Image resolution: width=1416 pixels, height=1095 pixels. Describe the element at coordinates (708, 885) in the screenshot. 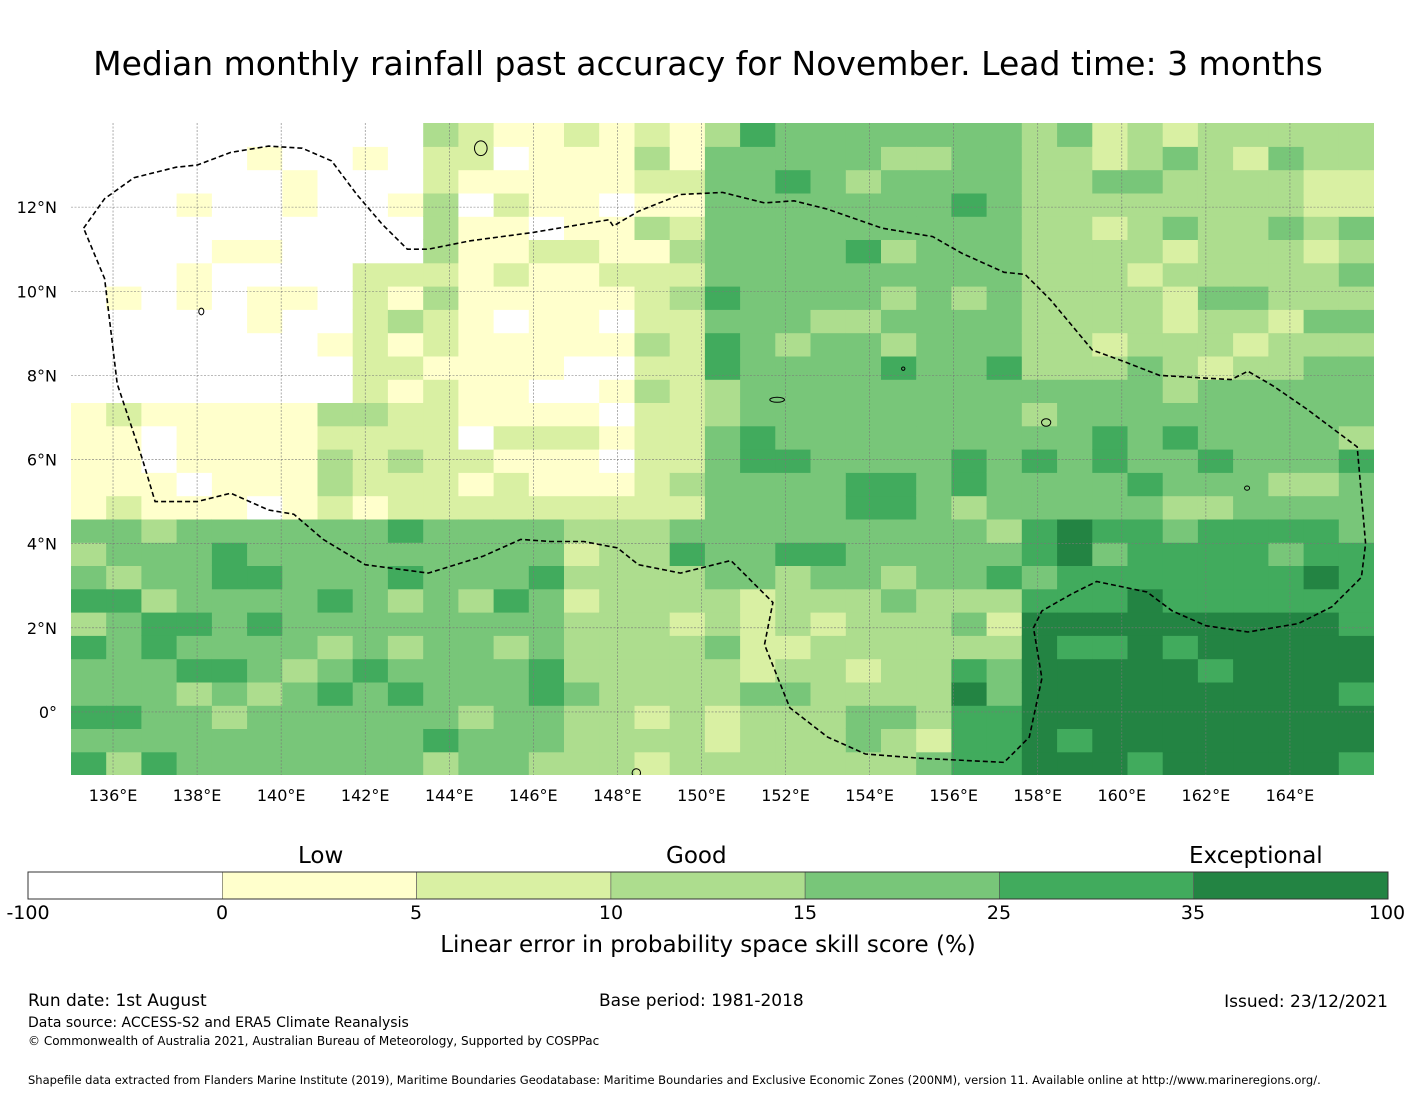

I see `colorbar` at that location.